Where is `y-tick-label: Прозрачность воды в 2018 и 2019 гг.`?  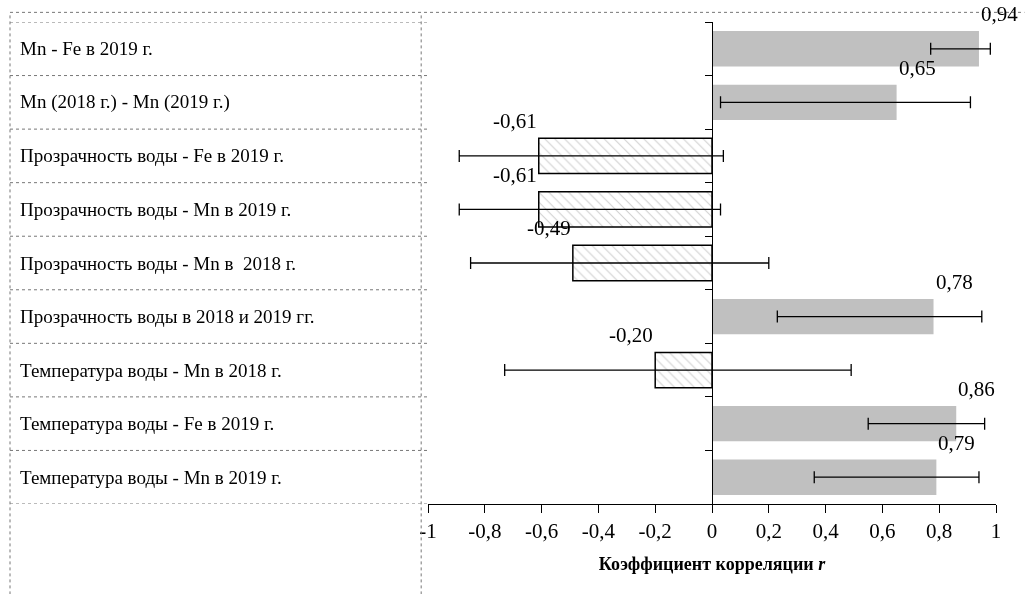
y-tick-label: Прозрачность воды в 2018 и 2019 гг. is located at coordinates (167, 316).